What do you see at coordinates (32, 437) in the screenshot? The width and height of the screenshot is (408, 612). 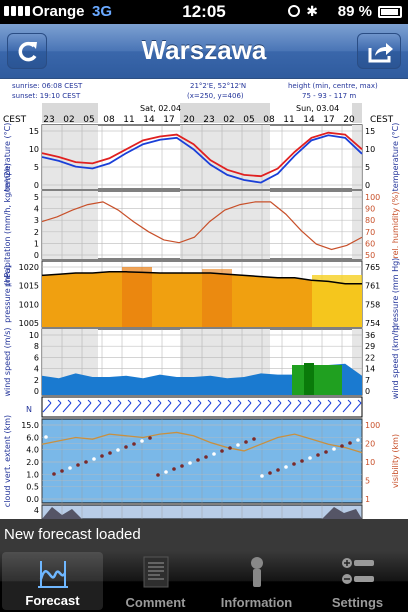 I see `tick-label: 6.0` at bounding box center [32, 437].